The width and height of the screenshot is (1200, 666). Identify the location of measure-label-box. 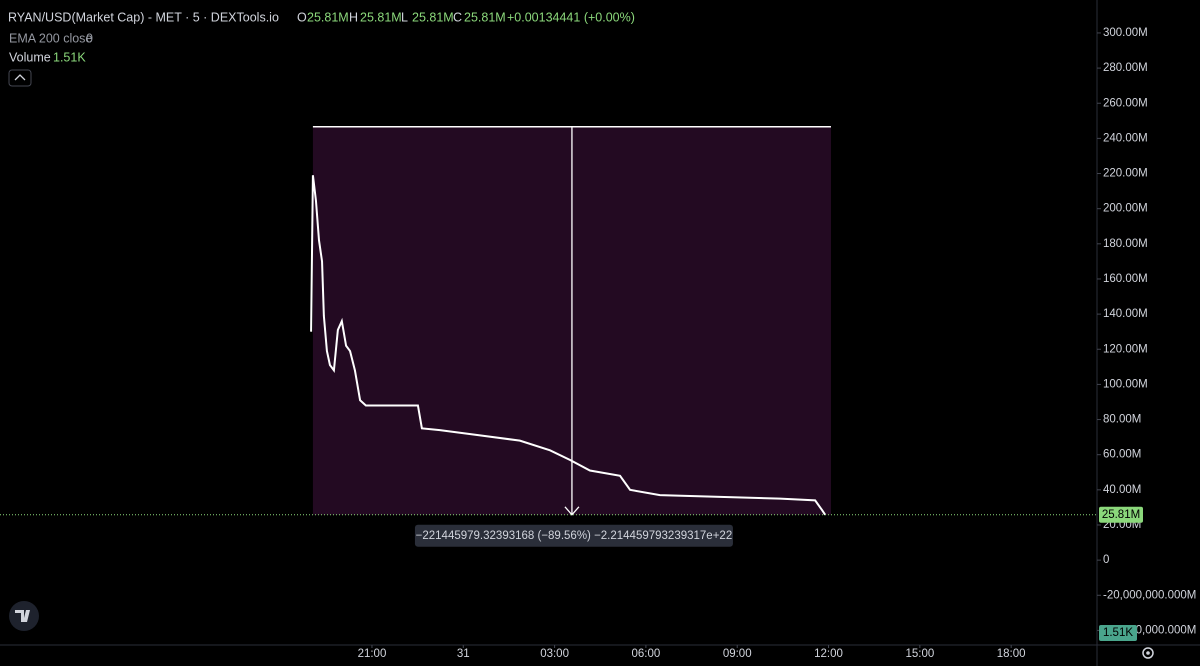
(573, 535).